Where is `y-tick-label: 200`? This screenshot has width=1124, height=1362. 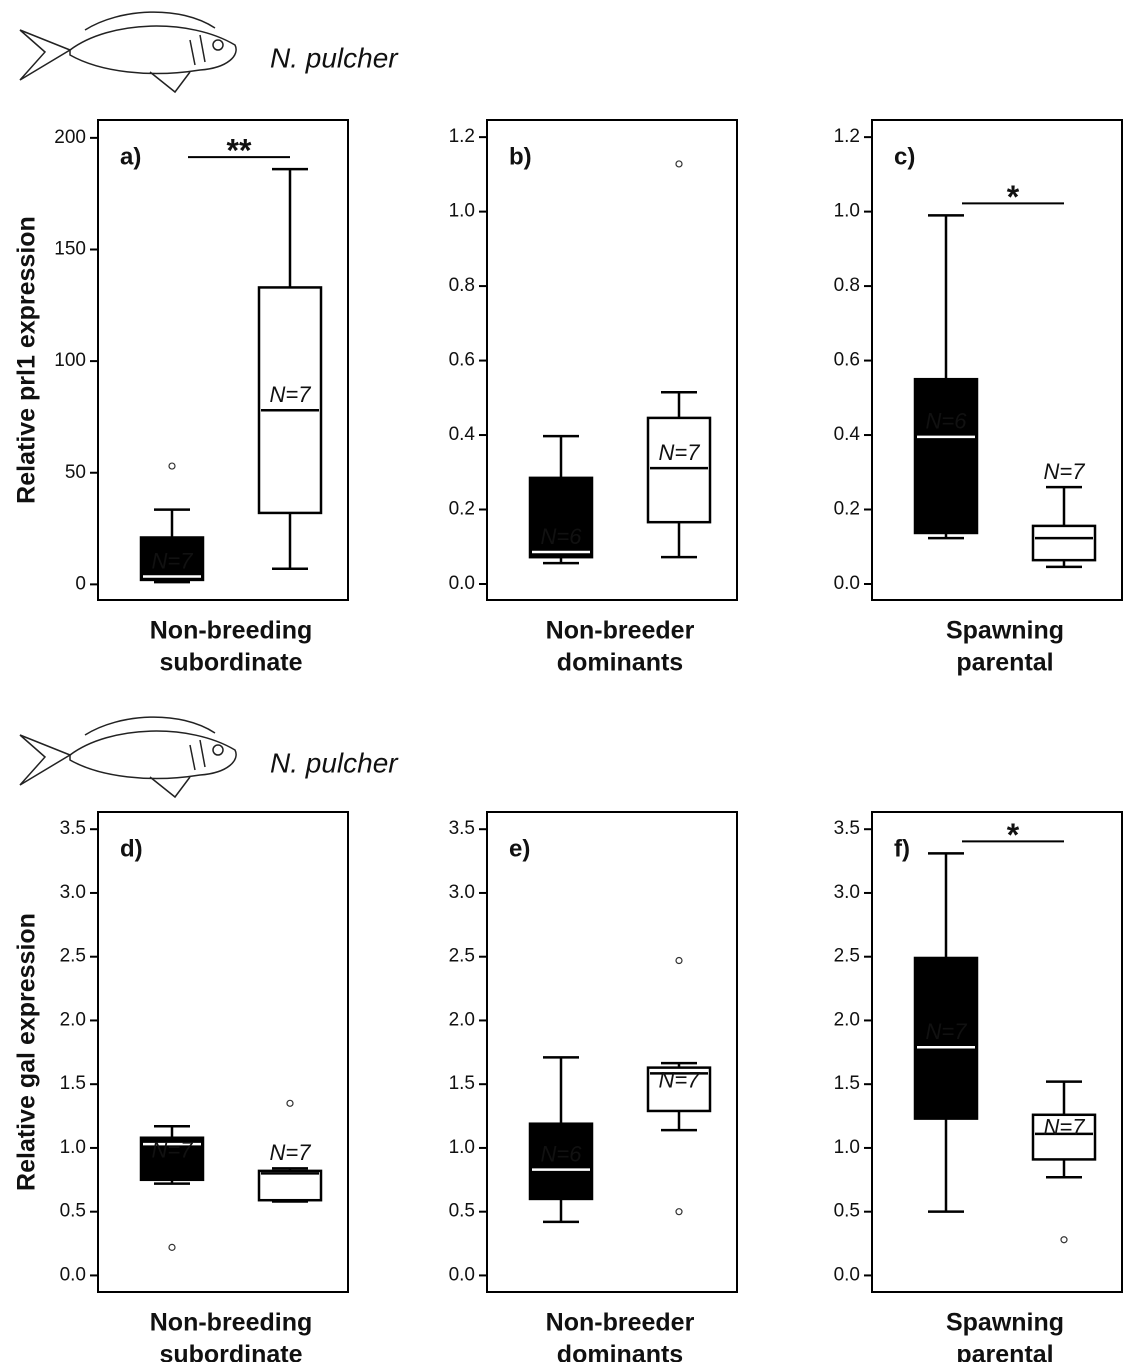
y-tick-label: 200 is located at coordinates (70, 137).